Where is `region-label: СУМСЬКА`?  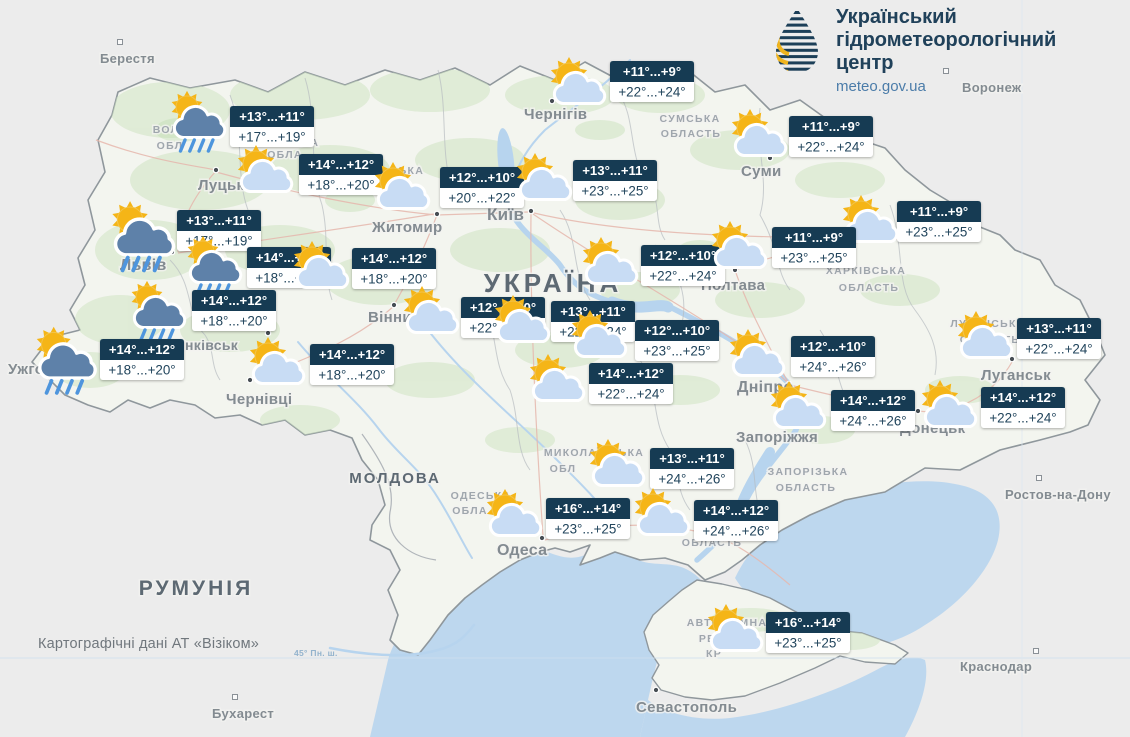
region-label: СУМСЬКА is located at coordinates (690, 119).